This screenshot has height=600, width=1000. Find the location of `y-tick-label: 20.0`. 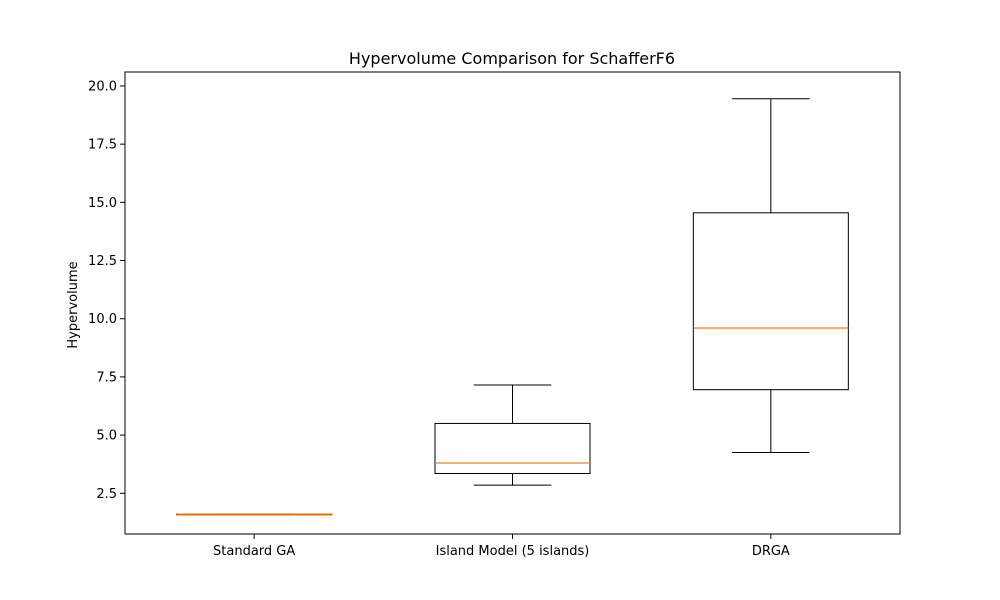

y-tick-label: 20.0 is located at coordinates (102, 86).